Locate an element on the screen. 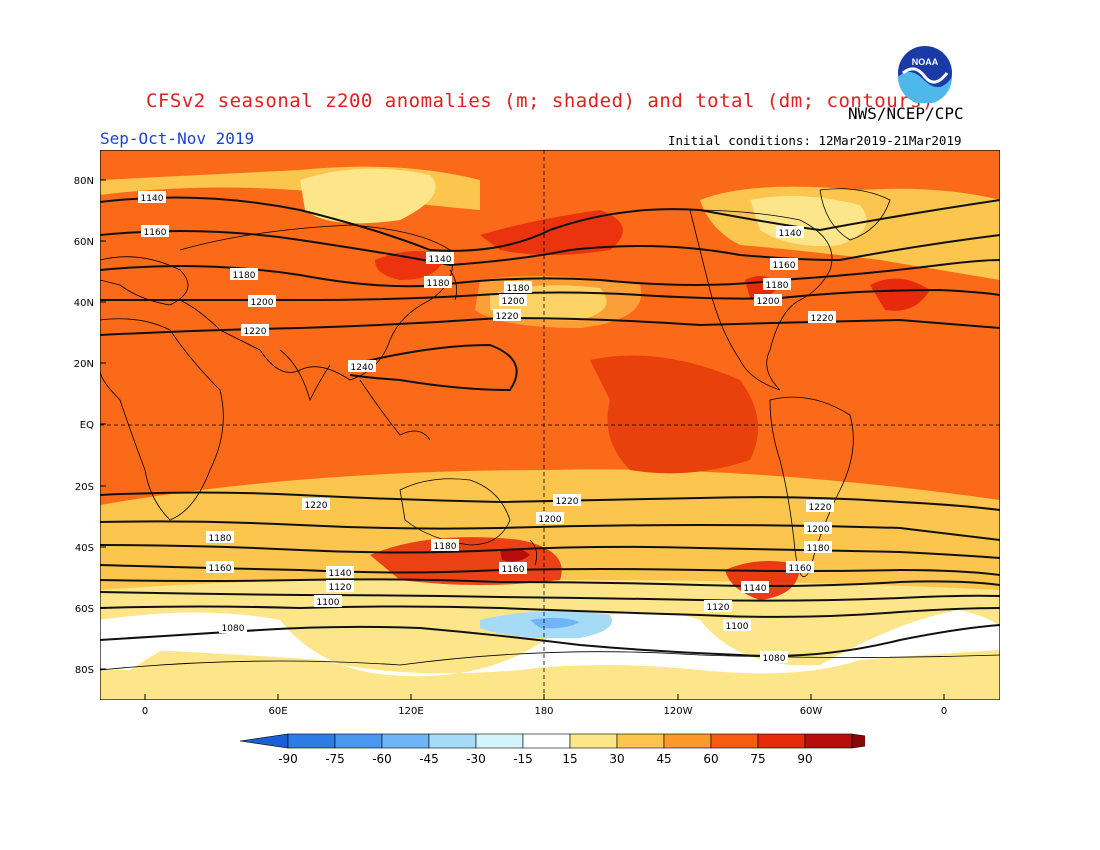 Image resolution: width=1100 pixels, height=850 pixels. lat-label-80n: 80N is located at coordinates (84, 181).